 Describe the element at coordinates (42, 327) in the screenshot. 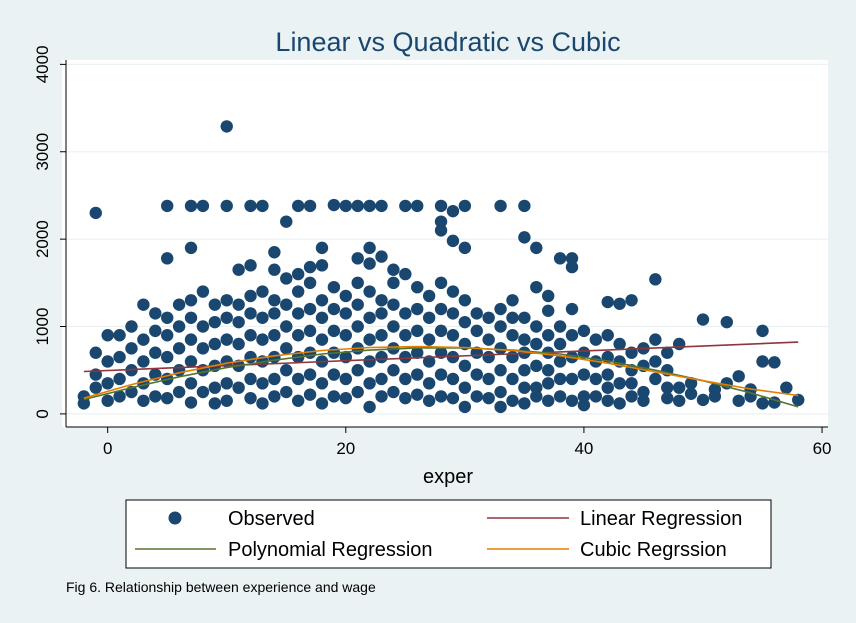

I see `y-tick-label: 1000` at that location.